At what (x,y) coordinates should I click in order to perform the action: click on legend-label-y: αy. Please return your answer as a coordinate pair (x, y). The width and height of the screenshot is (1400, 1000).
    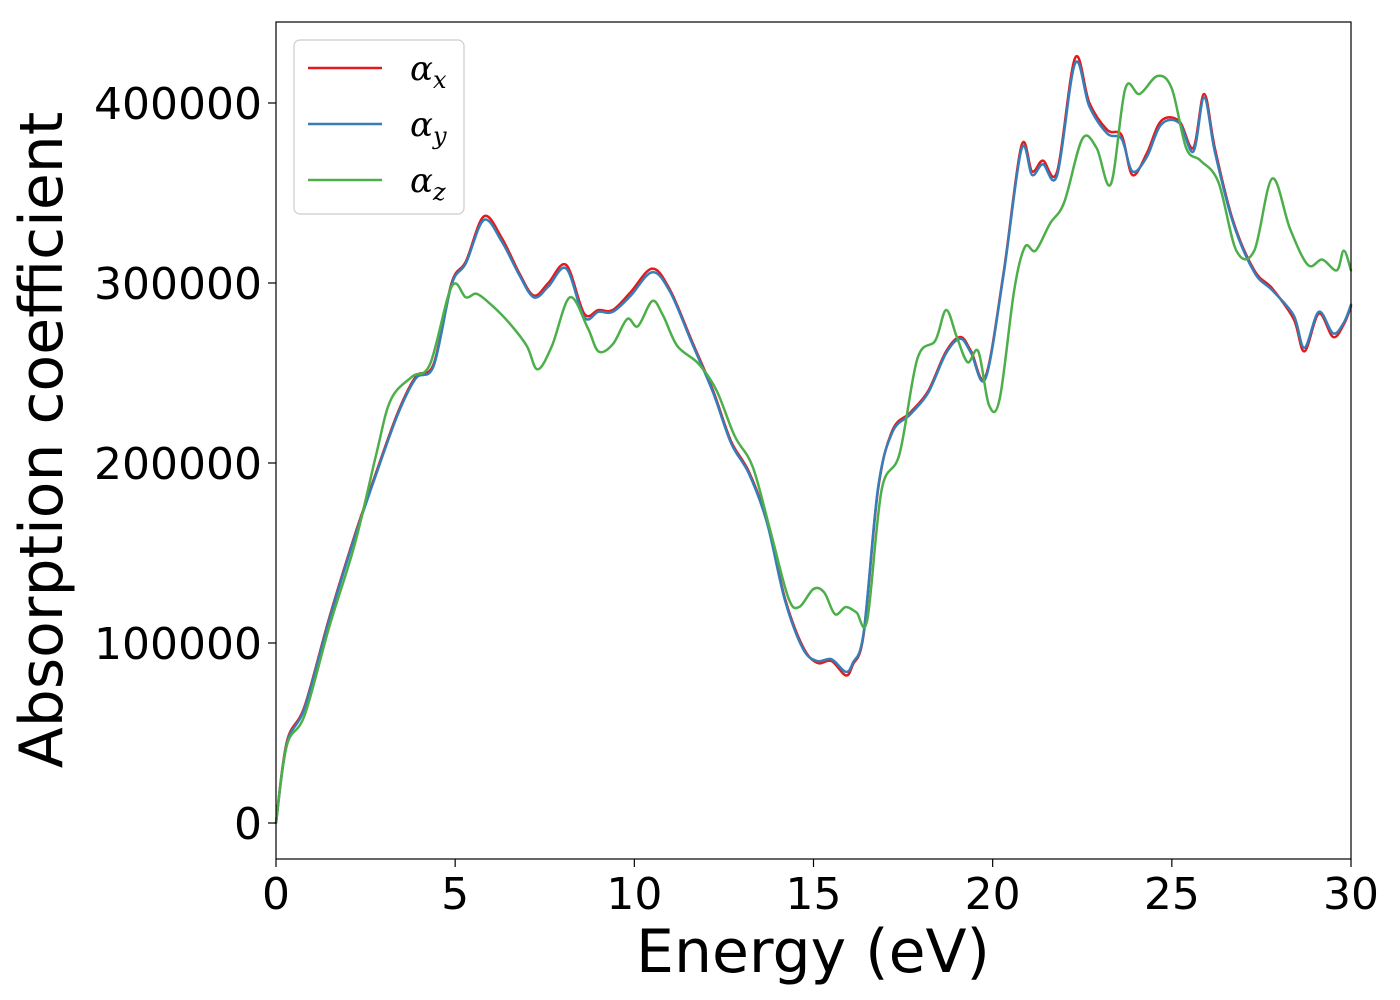
    Looking at the image, I should click on (428, 127).